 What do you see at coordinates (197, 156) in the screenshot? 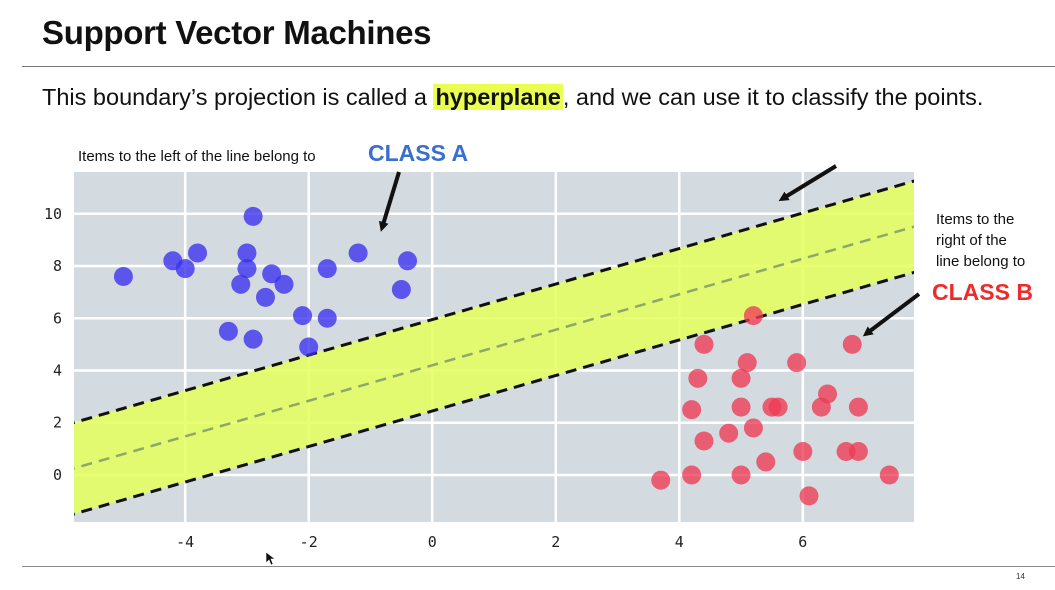
I see `left-annotation-text: Items to the left of the line belong to` at bounding box center [197, 156].